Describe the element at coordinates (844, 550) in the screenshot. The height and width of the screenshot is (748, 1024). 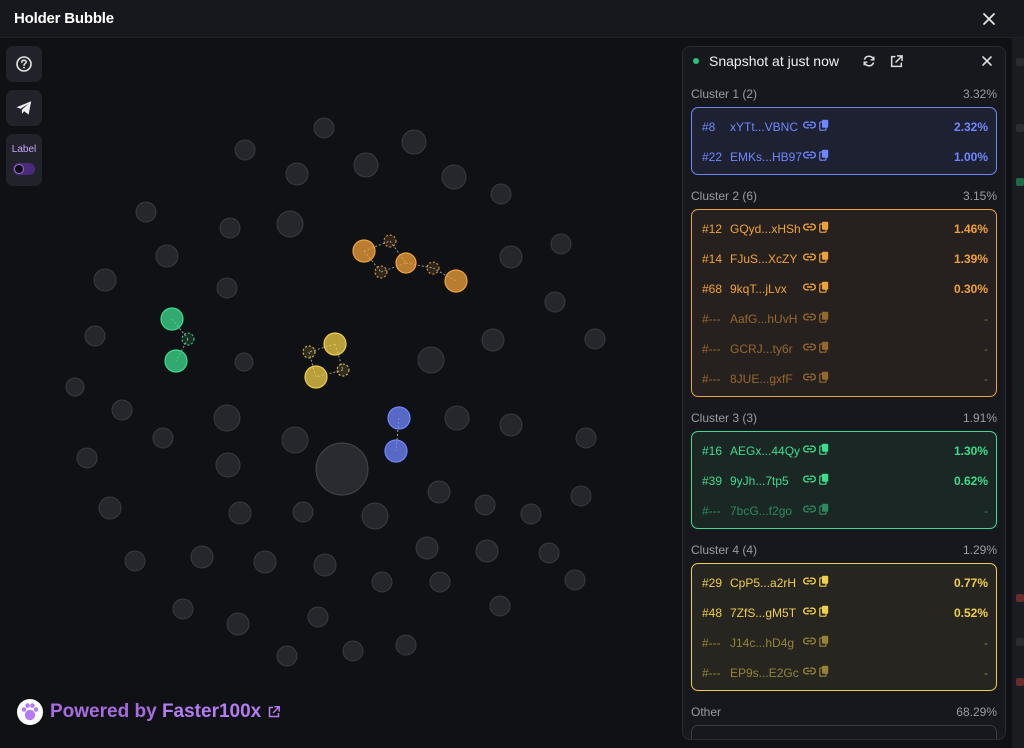
I see `cluster-header: Cluster 4 (4) 1.29%` at that location.